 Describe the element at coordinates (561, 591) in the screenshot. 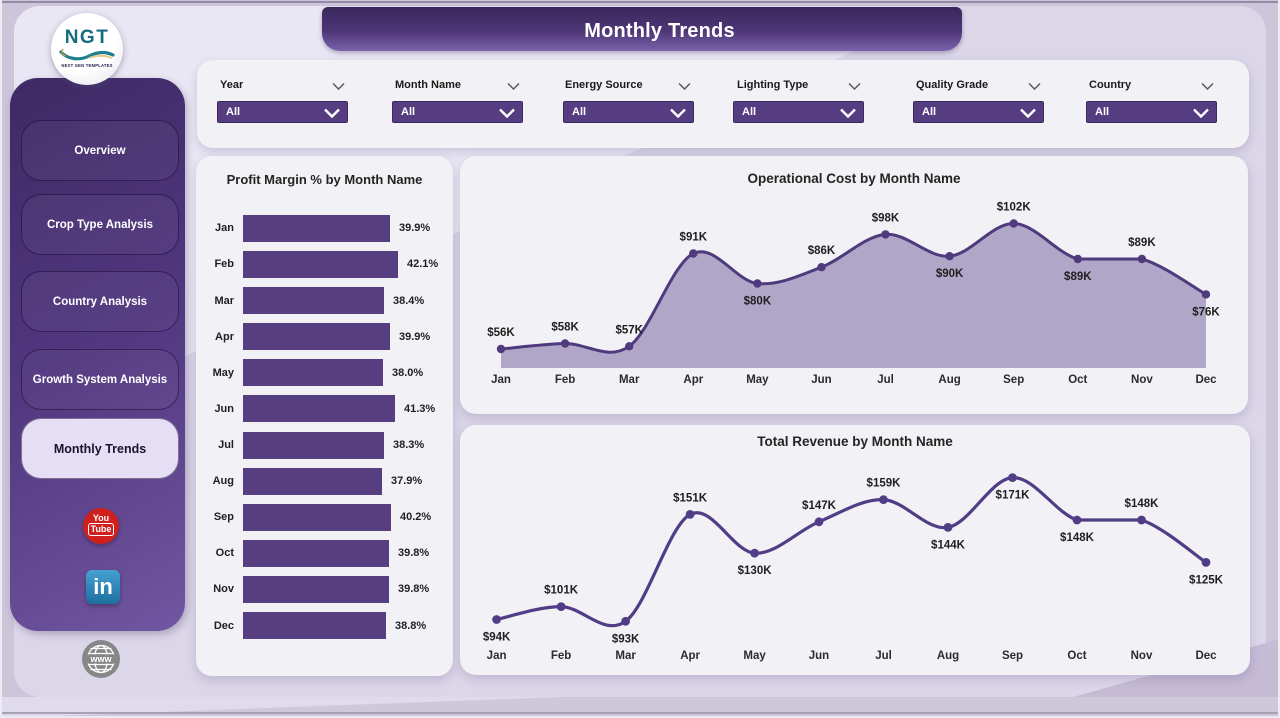

I see `svg-text: $101K` at that location.